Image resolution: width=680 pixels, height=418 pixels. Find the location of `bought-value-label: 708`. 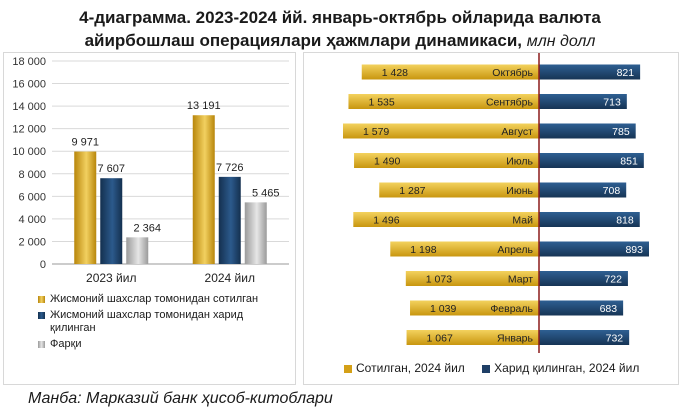

bought-value-label: 708 is located at coordinates (612, 191).